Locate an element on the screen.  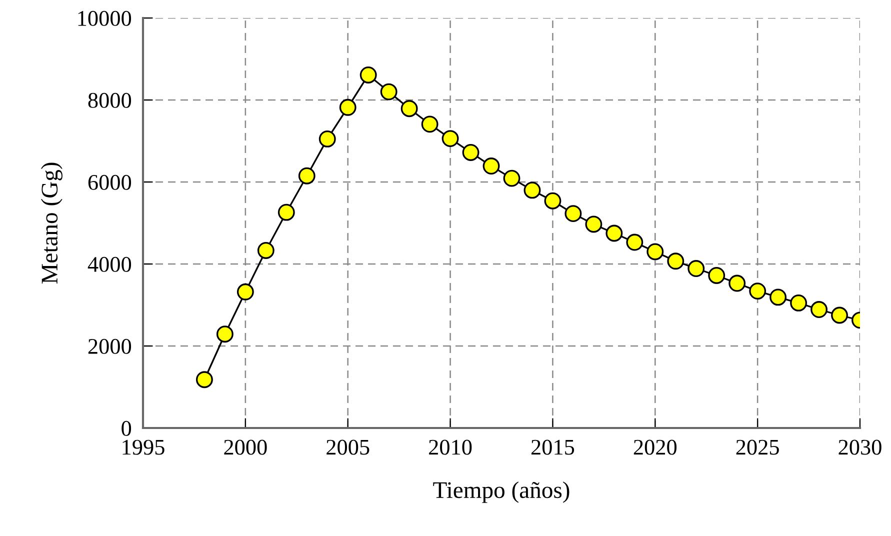
x-tick-label: 1995 is located at coordinates (143, 447).